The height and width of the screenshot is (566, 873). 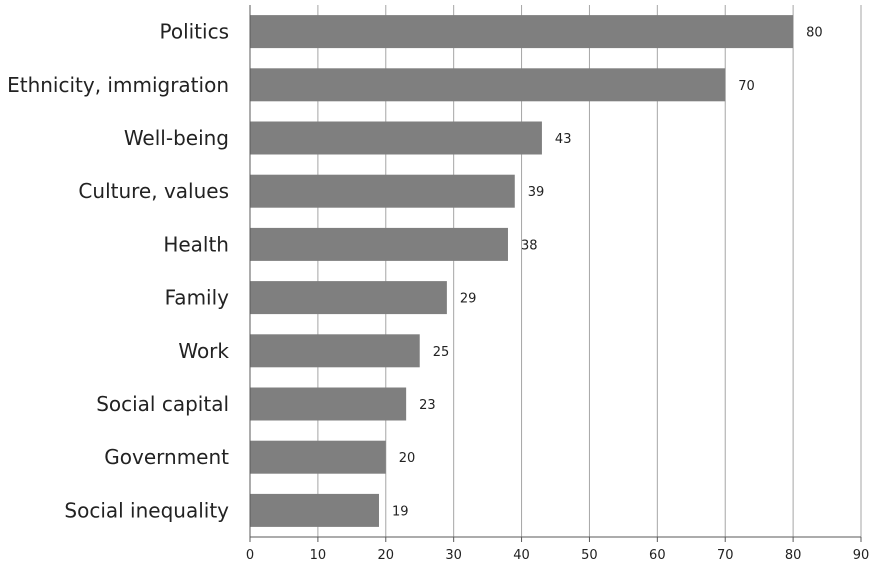 What do you see at coordinates (318, 555) in the screenshot?
I see `x-tick-label: 10` at bounding box center [318, 555].